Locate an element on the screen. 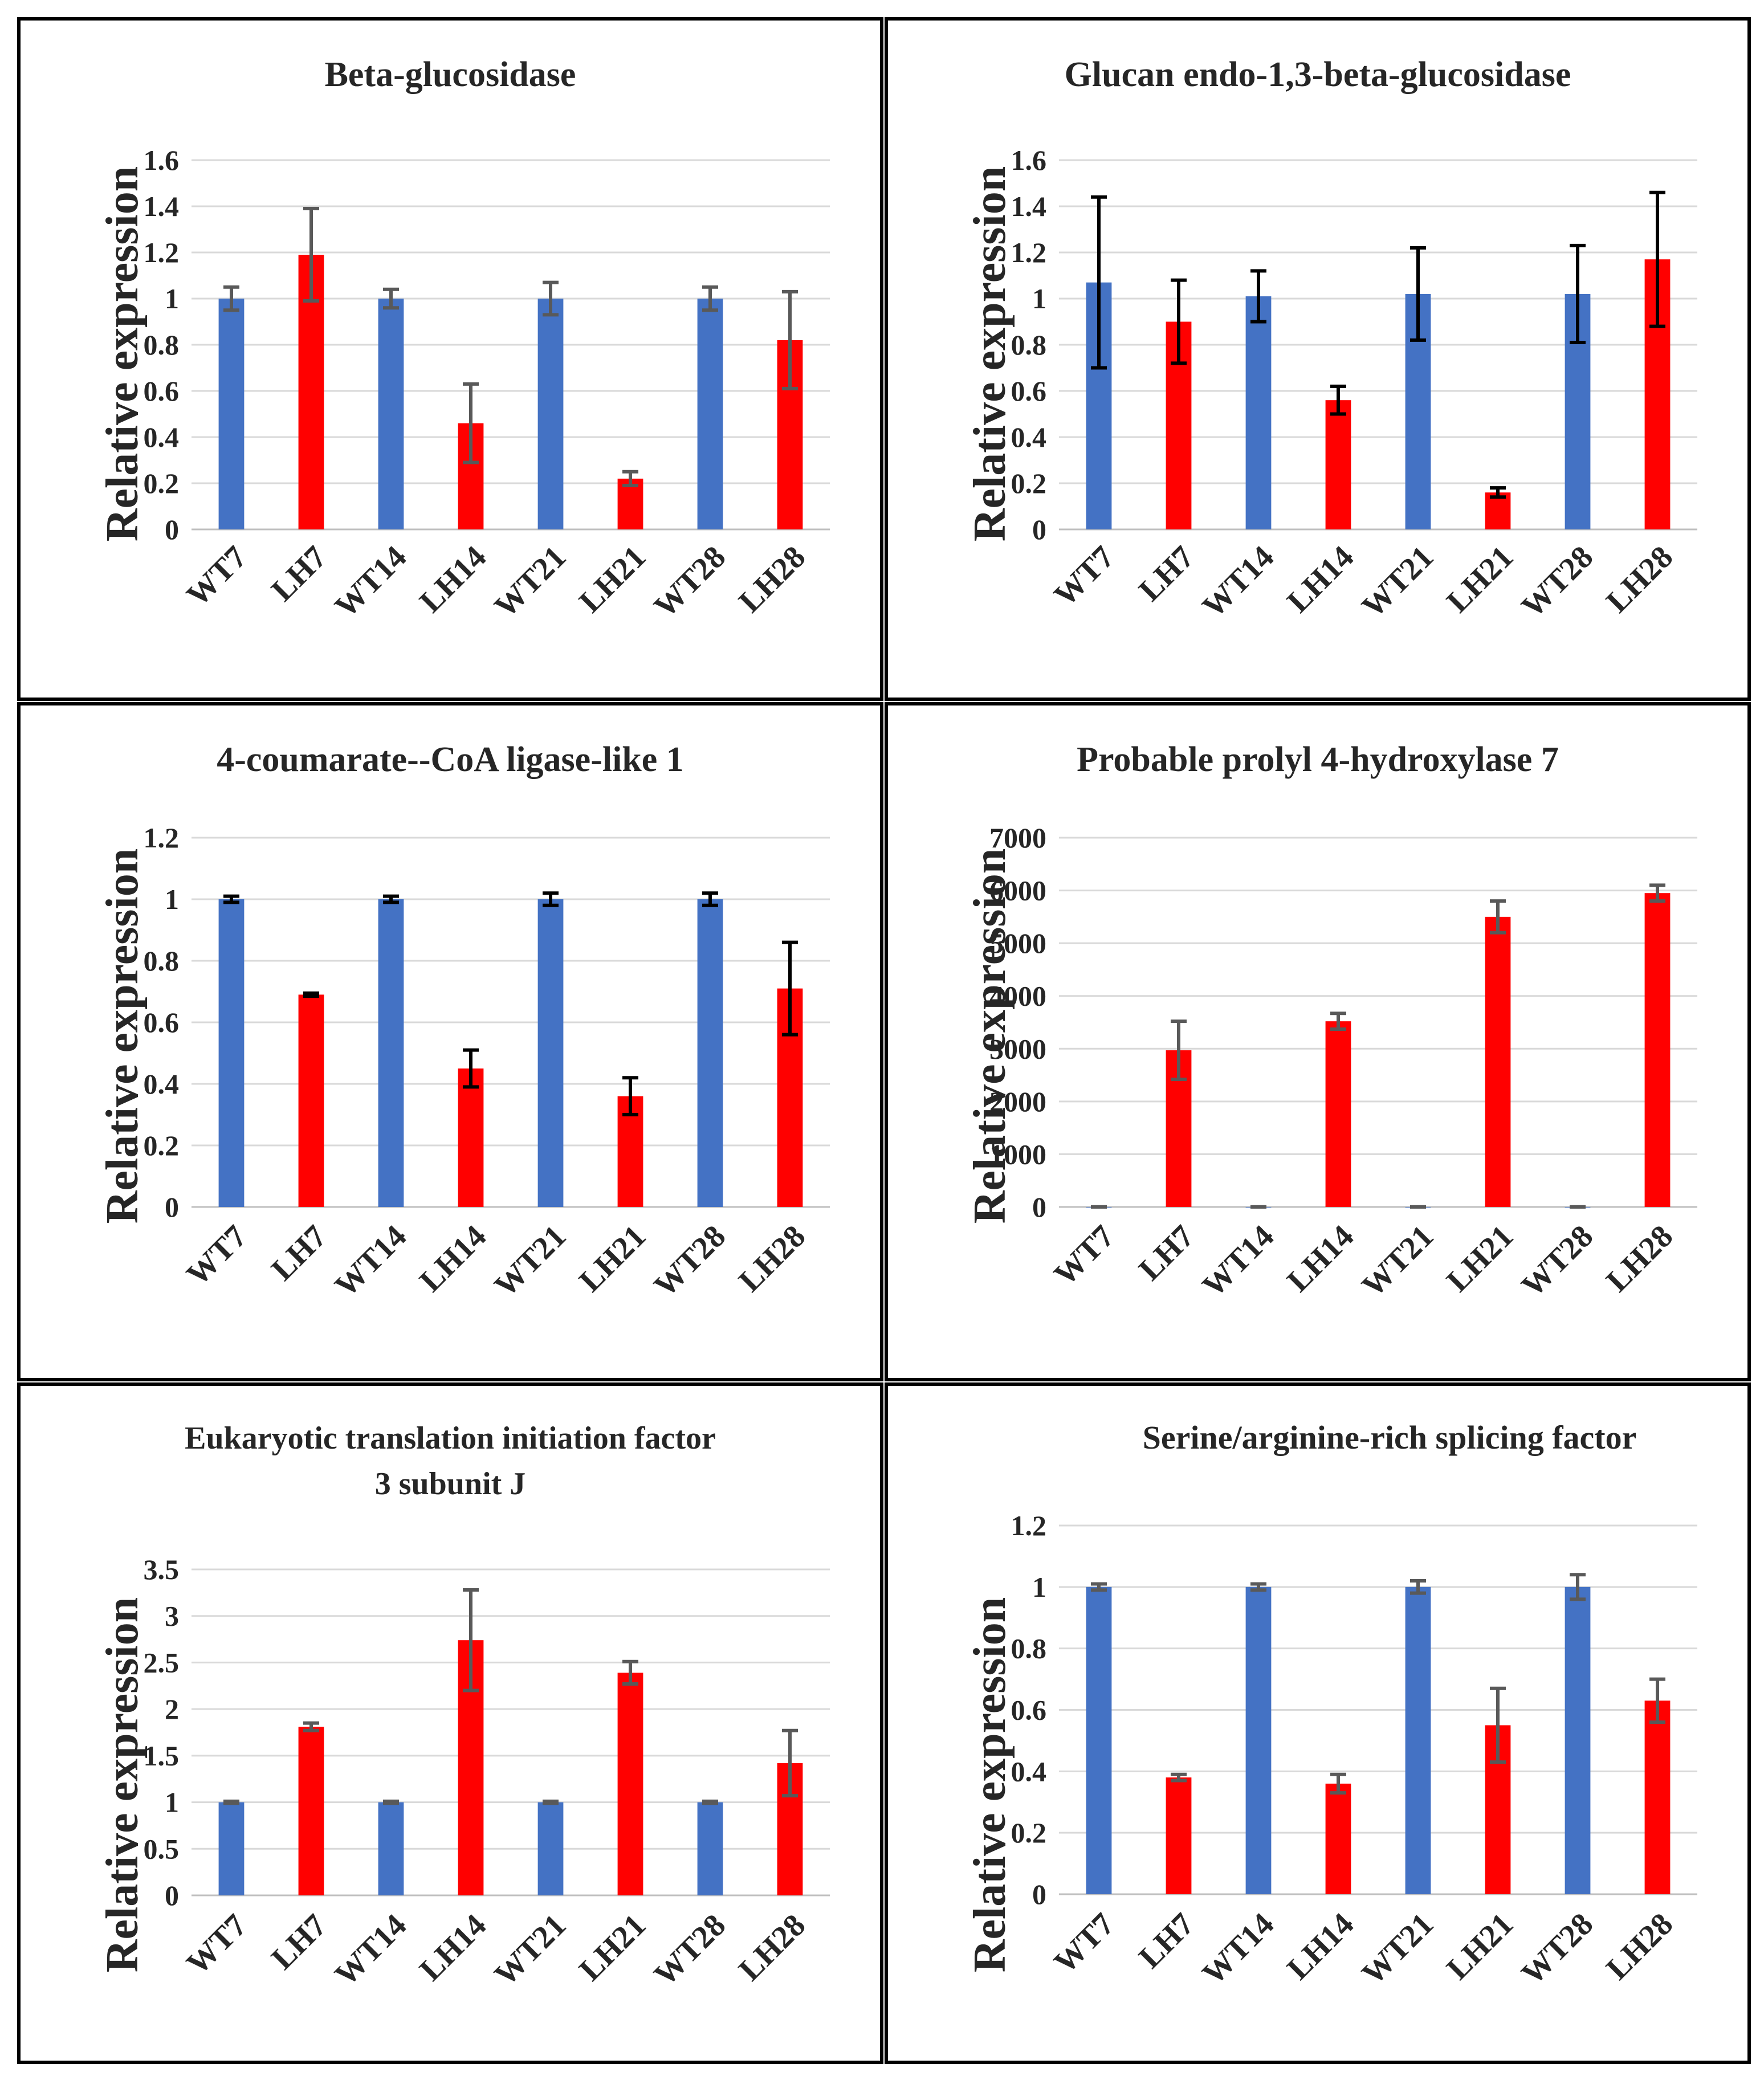 The width and height of the screenshot is (1764, 2080). y-tick-label: 1.4 is located at coordinates (162, 206).